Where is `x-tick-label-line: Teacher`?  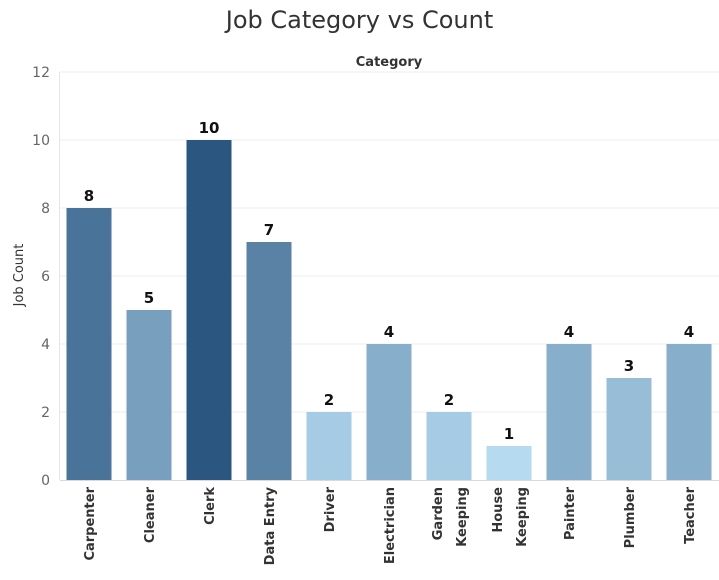
x-tick-label-line: Teacher is located at coordinates (690, 515).